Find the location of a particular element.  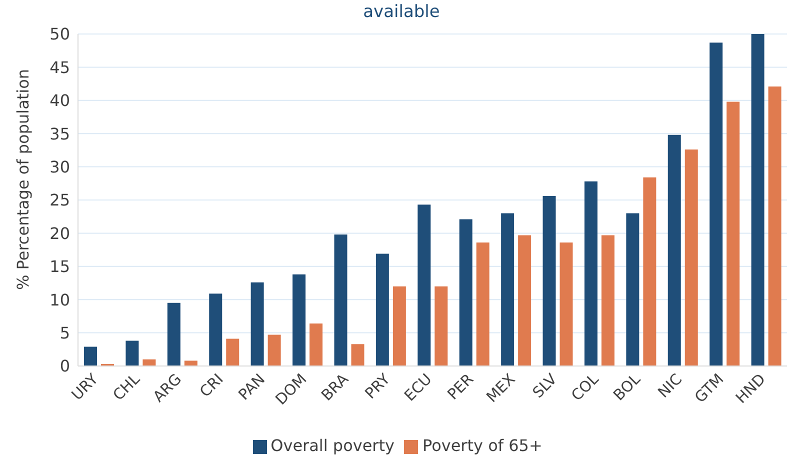

legend-label: Poverty of 65+ is located at coordinates (482, 445).